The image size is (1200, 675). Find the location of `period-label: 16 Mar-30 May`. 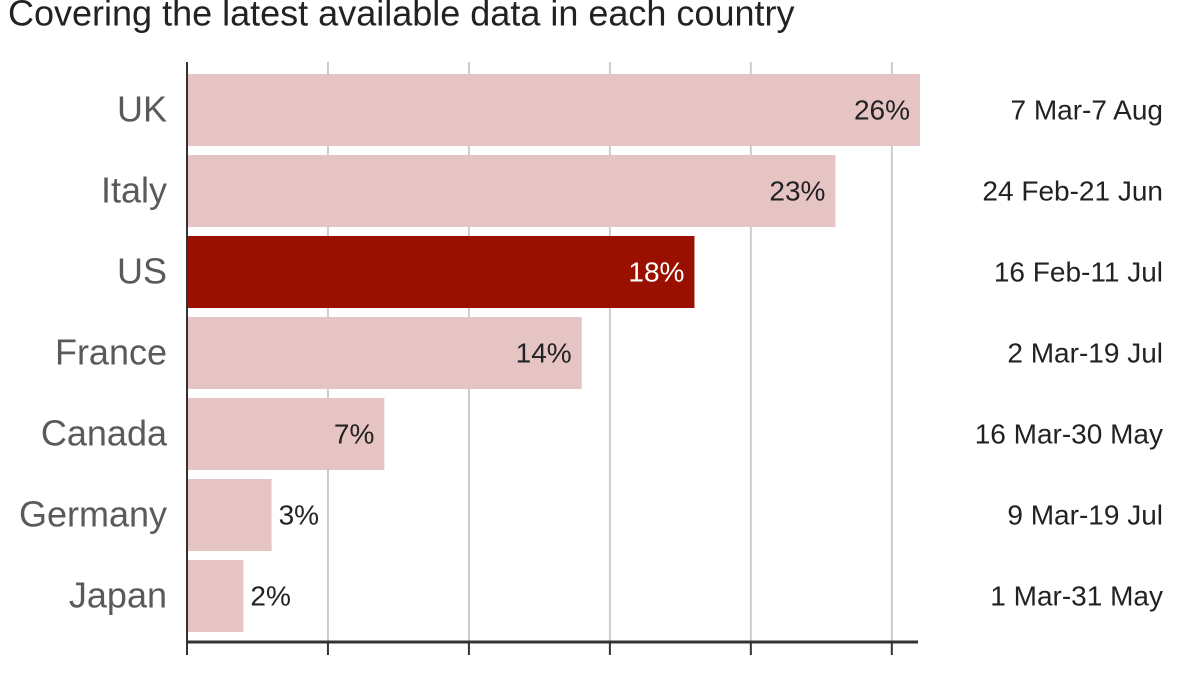

period-label: 16 Mar-30 May is located at coordinates (1069, 433).